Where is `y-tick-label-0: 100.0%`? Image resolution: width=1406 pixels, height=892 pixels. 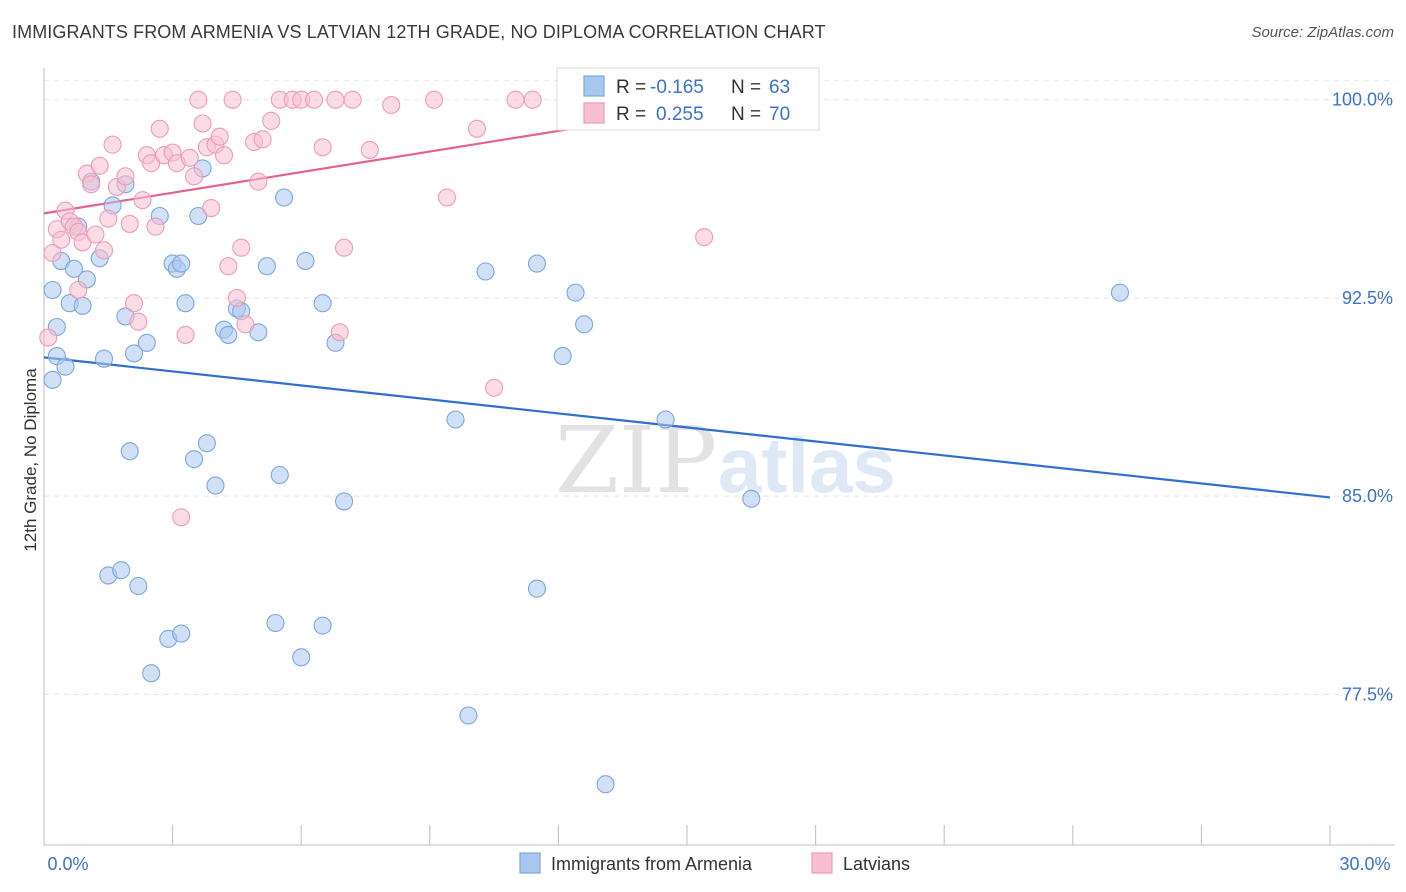
y-tick-label-0: 100.0% is located at coordinates (1362, 100).